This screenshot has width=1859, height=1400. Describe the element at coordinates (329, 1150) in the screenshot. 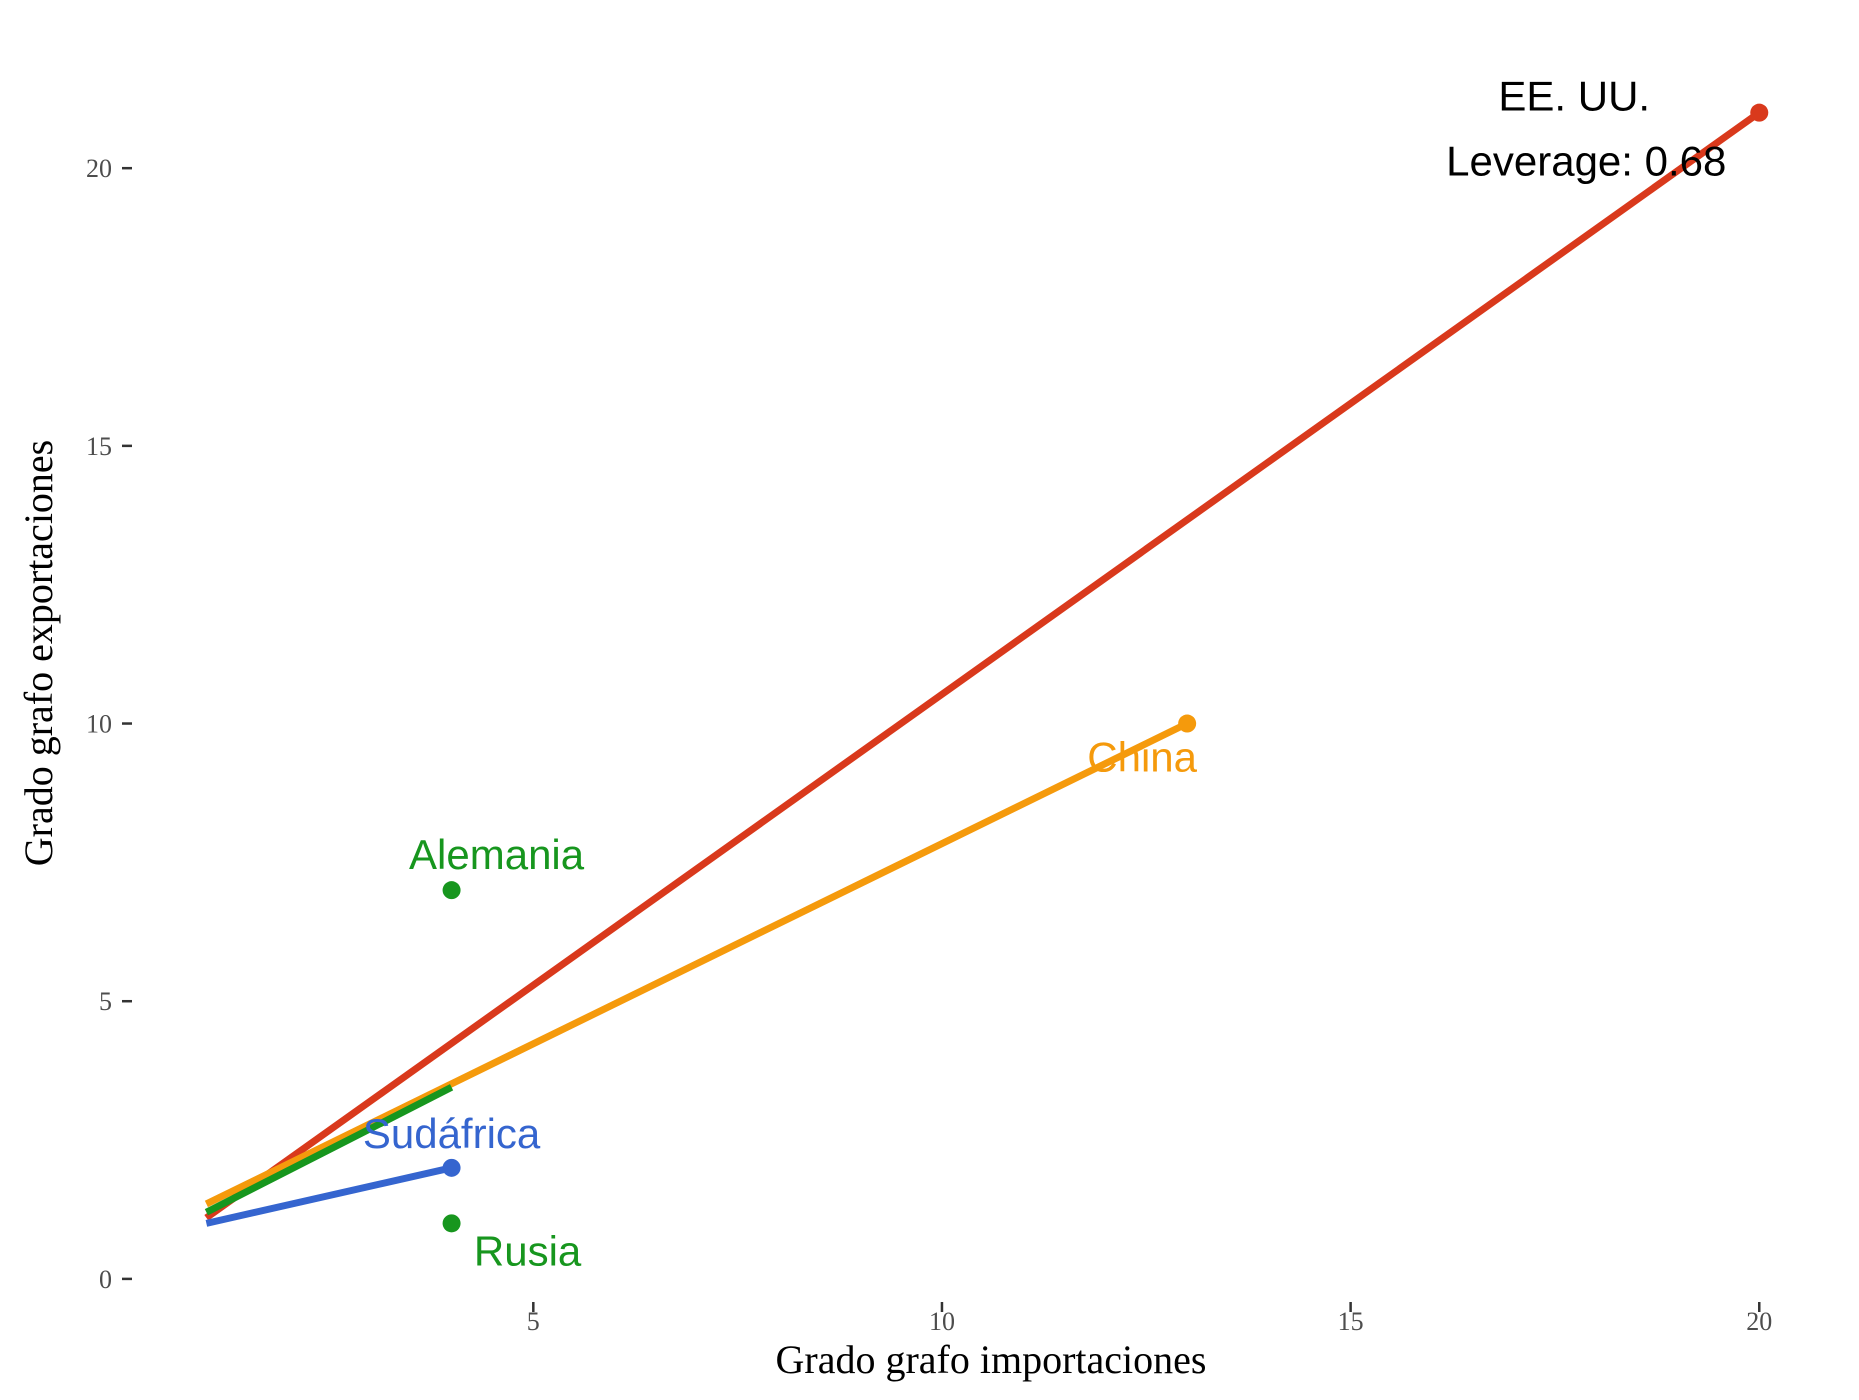

I see `fit-line-alemania-rusia` at that location.